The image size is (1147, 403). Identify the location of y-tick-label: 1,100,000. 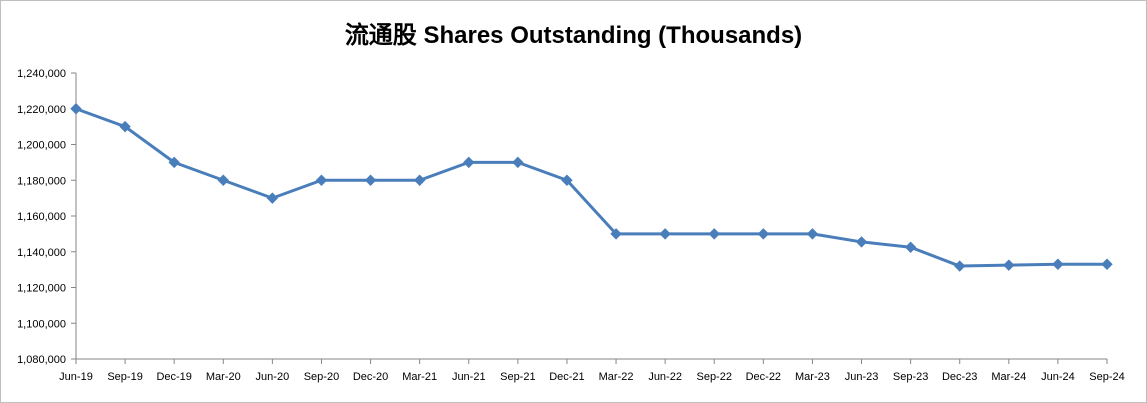
(41, 324).